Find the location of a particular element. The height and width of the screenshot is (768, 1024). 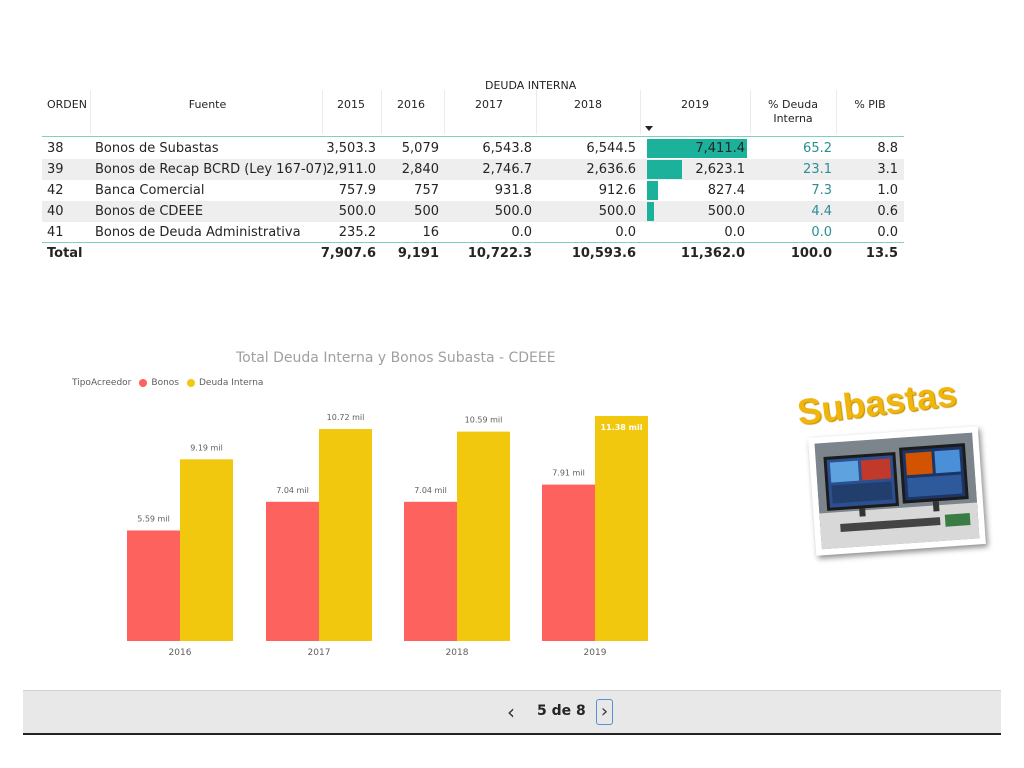

header-fuente: Fuente is located at coordinates (207, 104).